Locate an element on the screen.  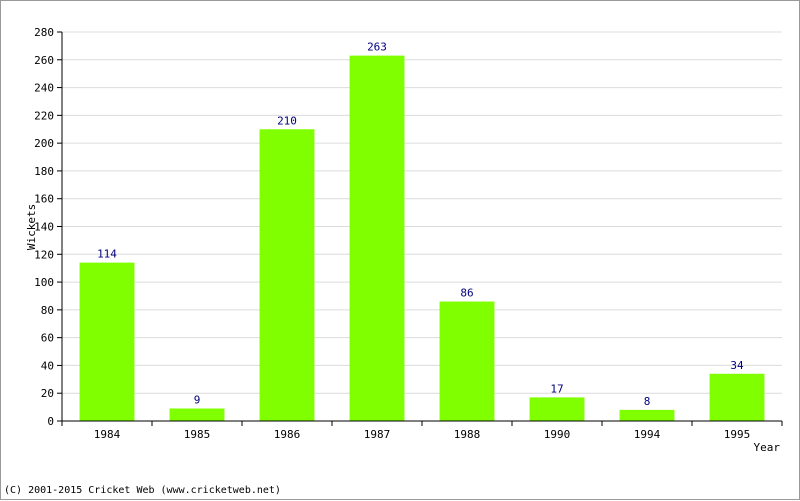
y-tick-label: 80 is located at coordinates (47, 310).